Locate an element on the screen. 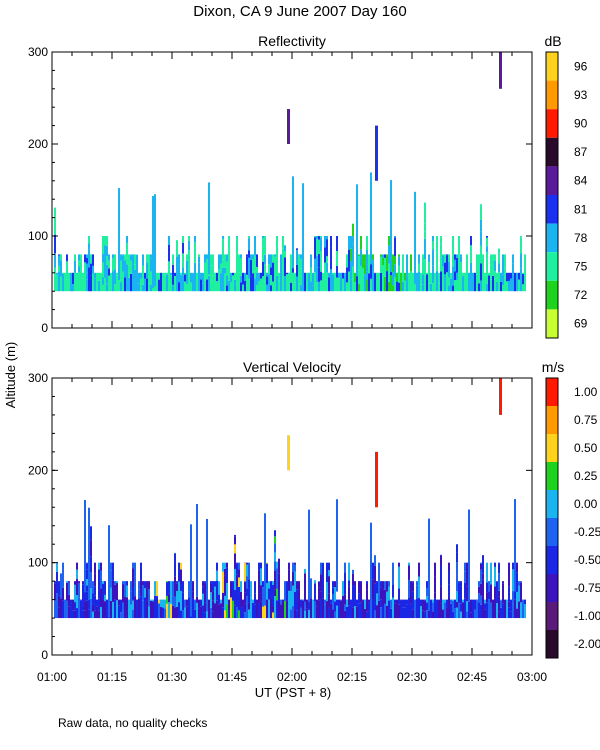 The width and height of the screenshot is (600, 750). y-axis-label: Altitude (m) is located at coordinates (10, 375).